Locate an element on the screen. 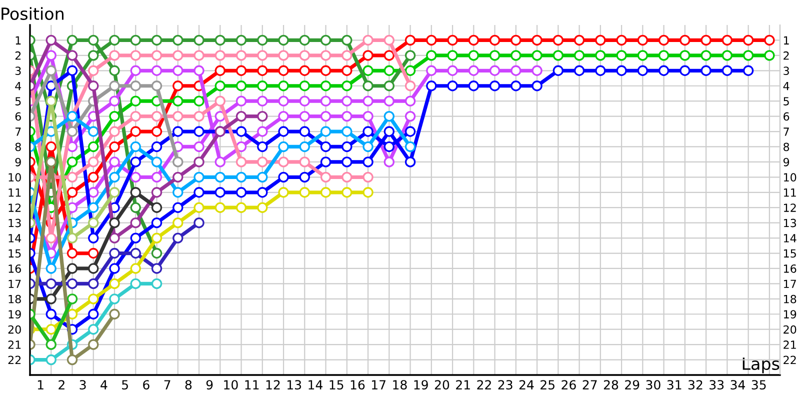 The width and height of the screenshot is (800, 400). y2-tick-label: 16 is located at coordinates (790, 268).